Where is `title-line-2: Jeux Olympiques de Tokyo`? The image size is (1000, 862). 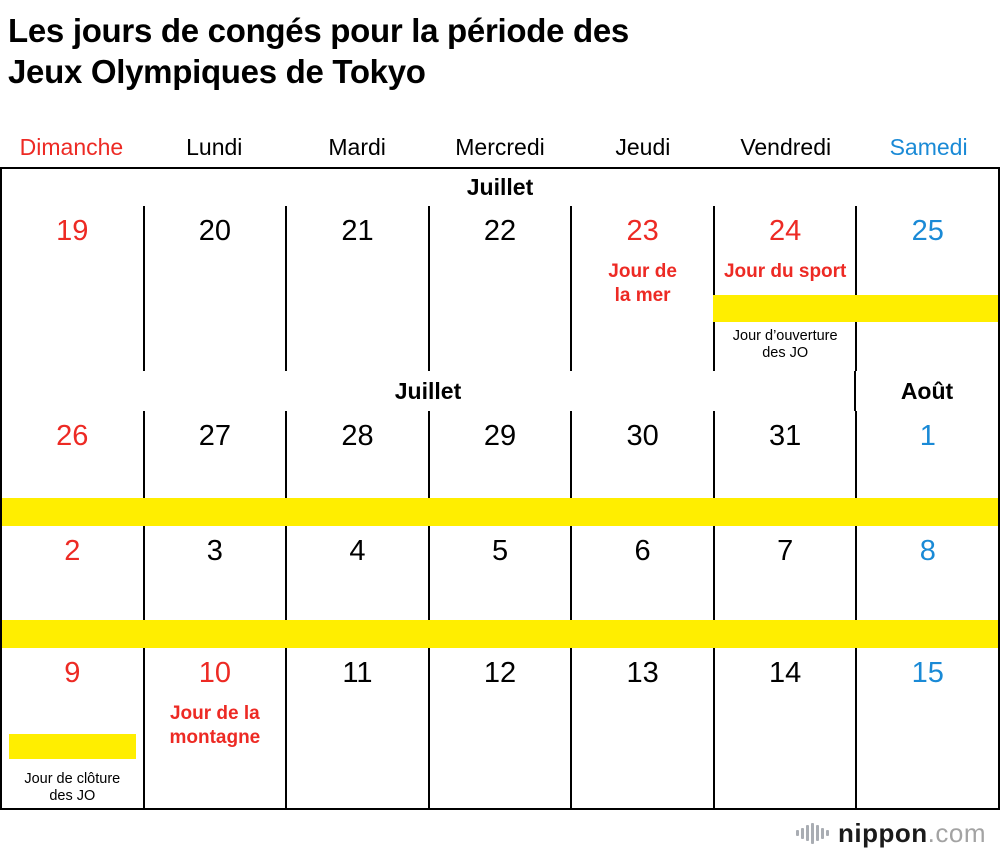 title-line-2: Jeux Olympiques de Tokyo is located at coordinates (217, 71).